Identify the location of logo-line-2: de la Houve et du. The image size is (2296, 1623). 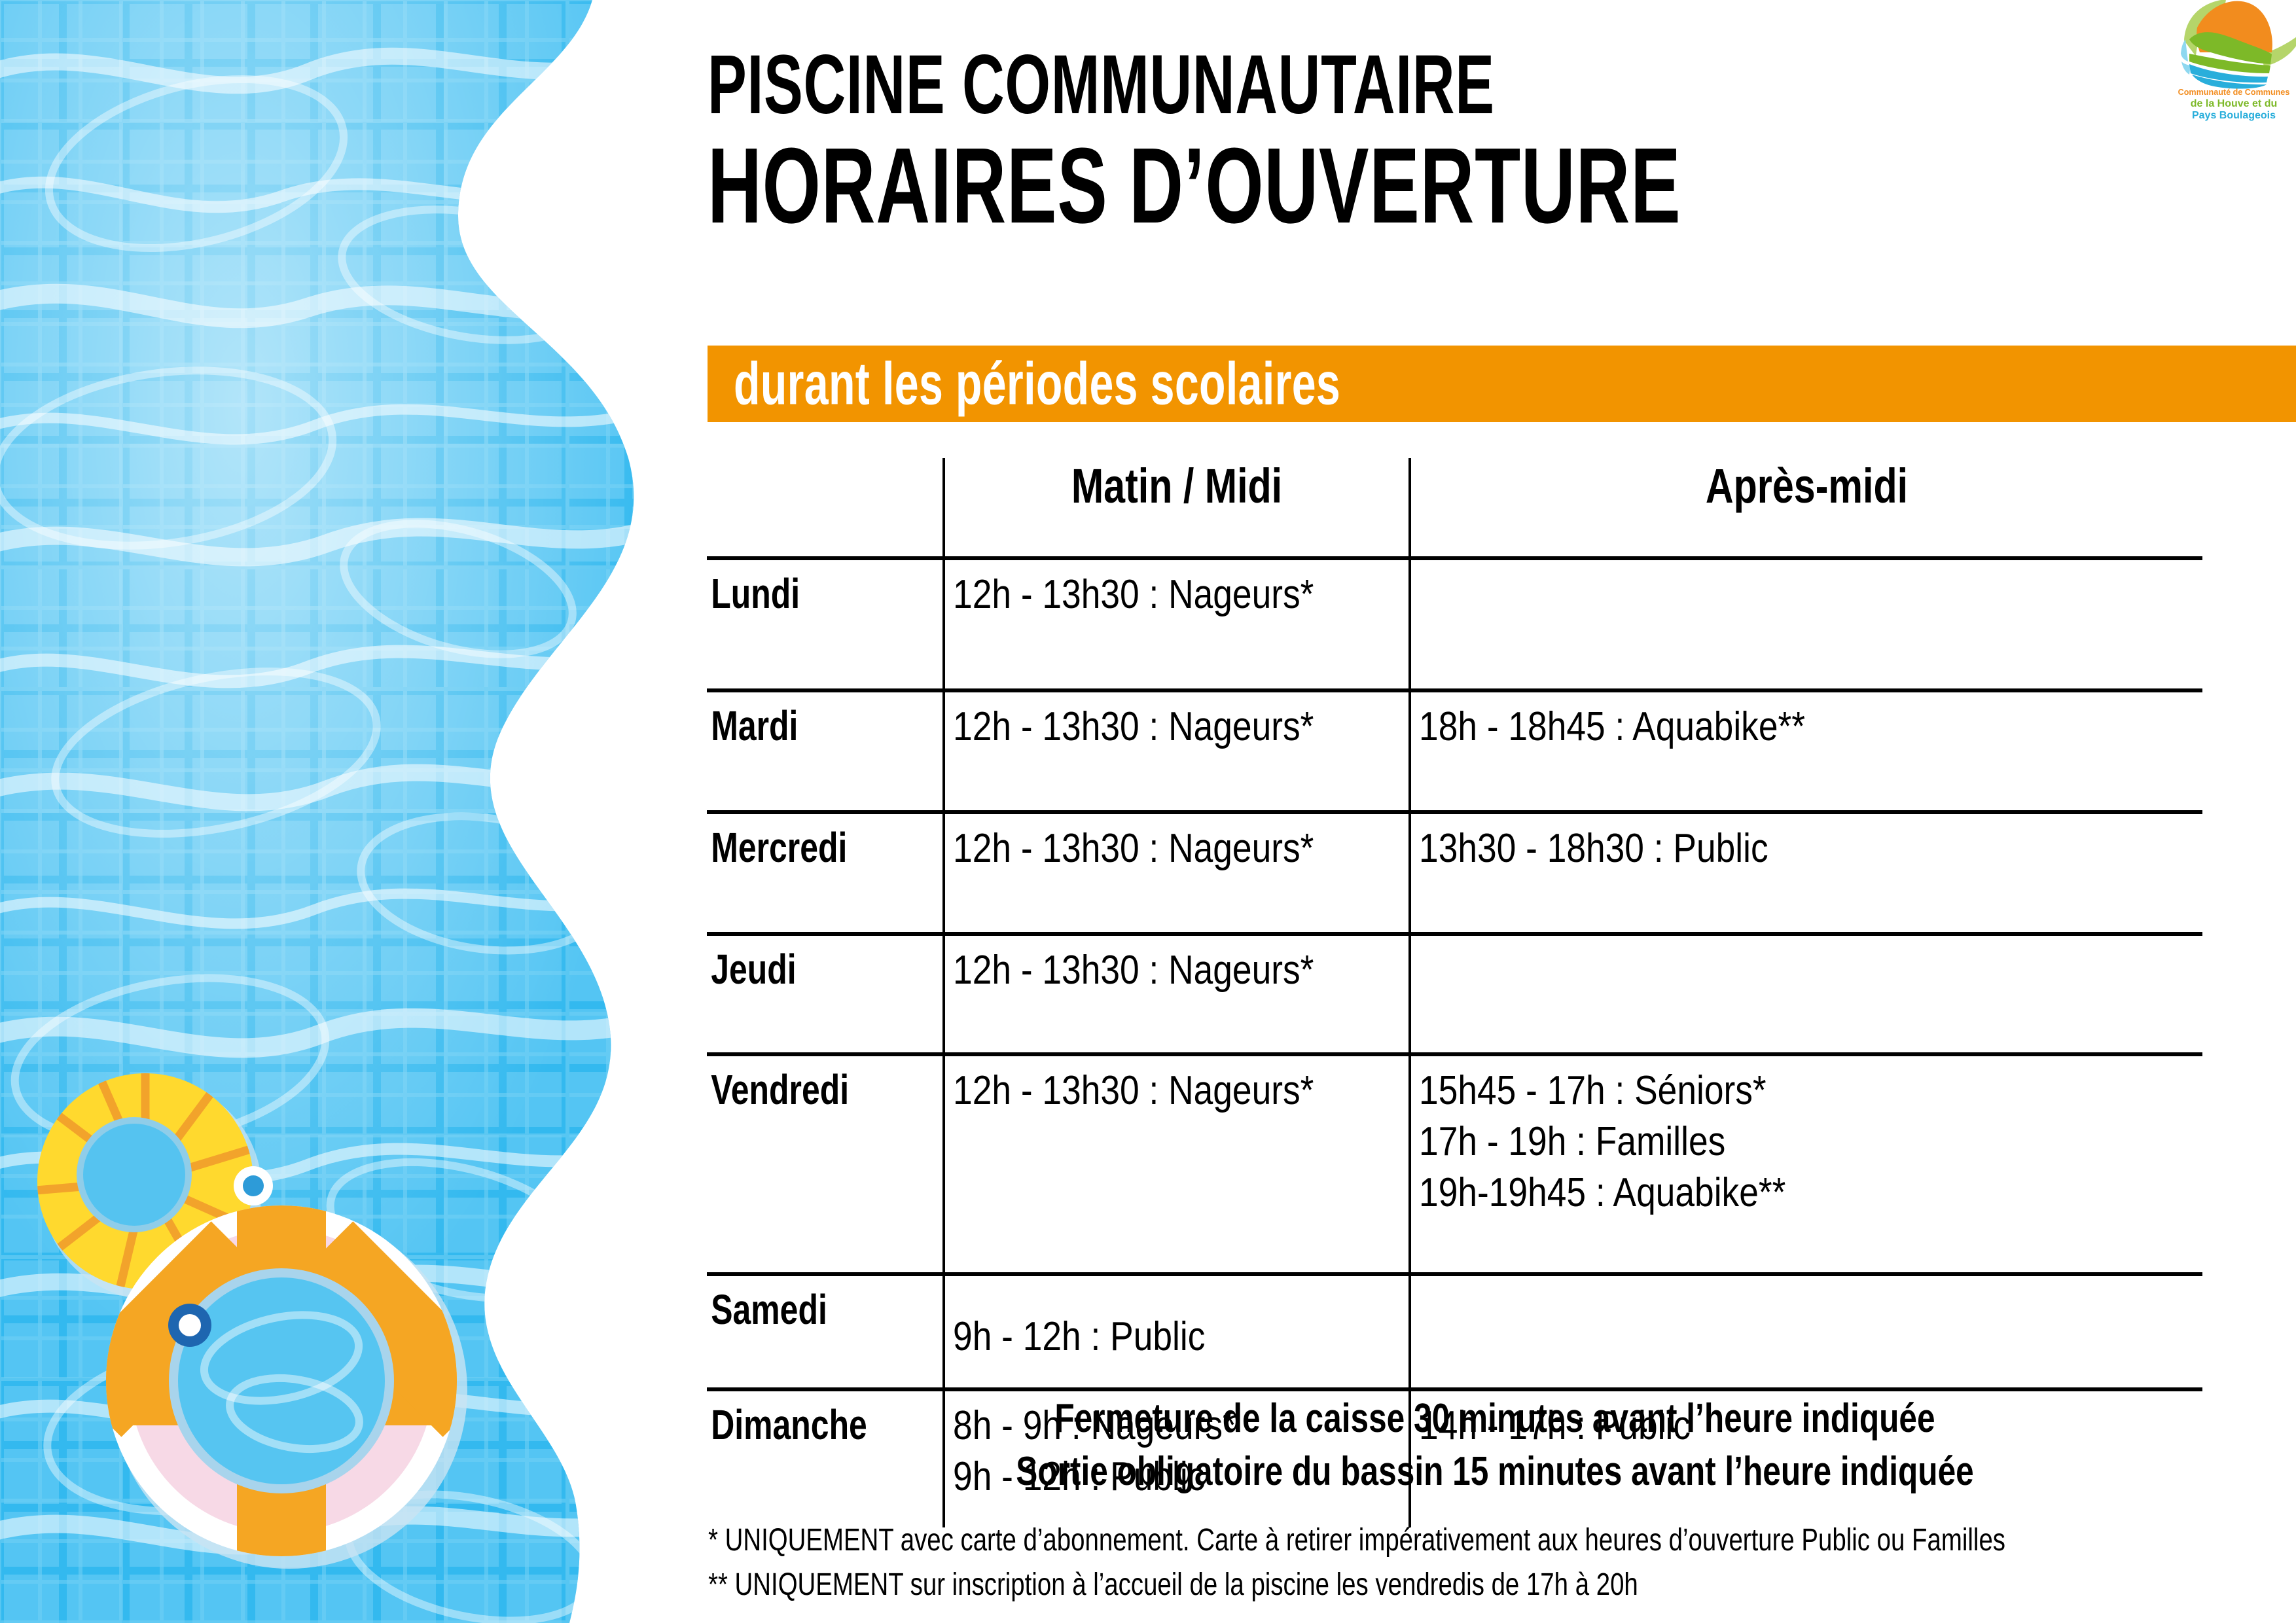
(2234, 104).